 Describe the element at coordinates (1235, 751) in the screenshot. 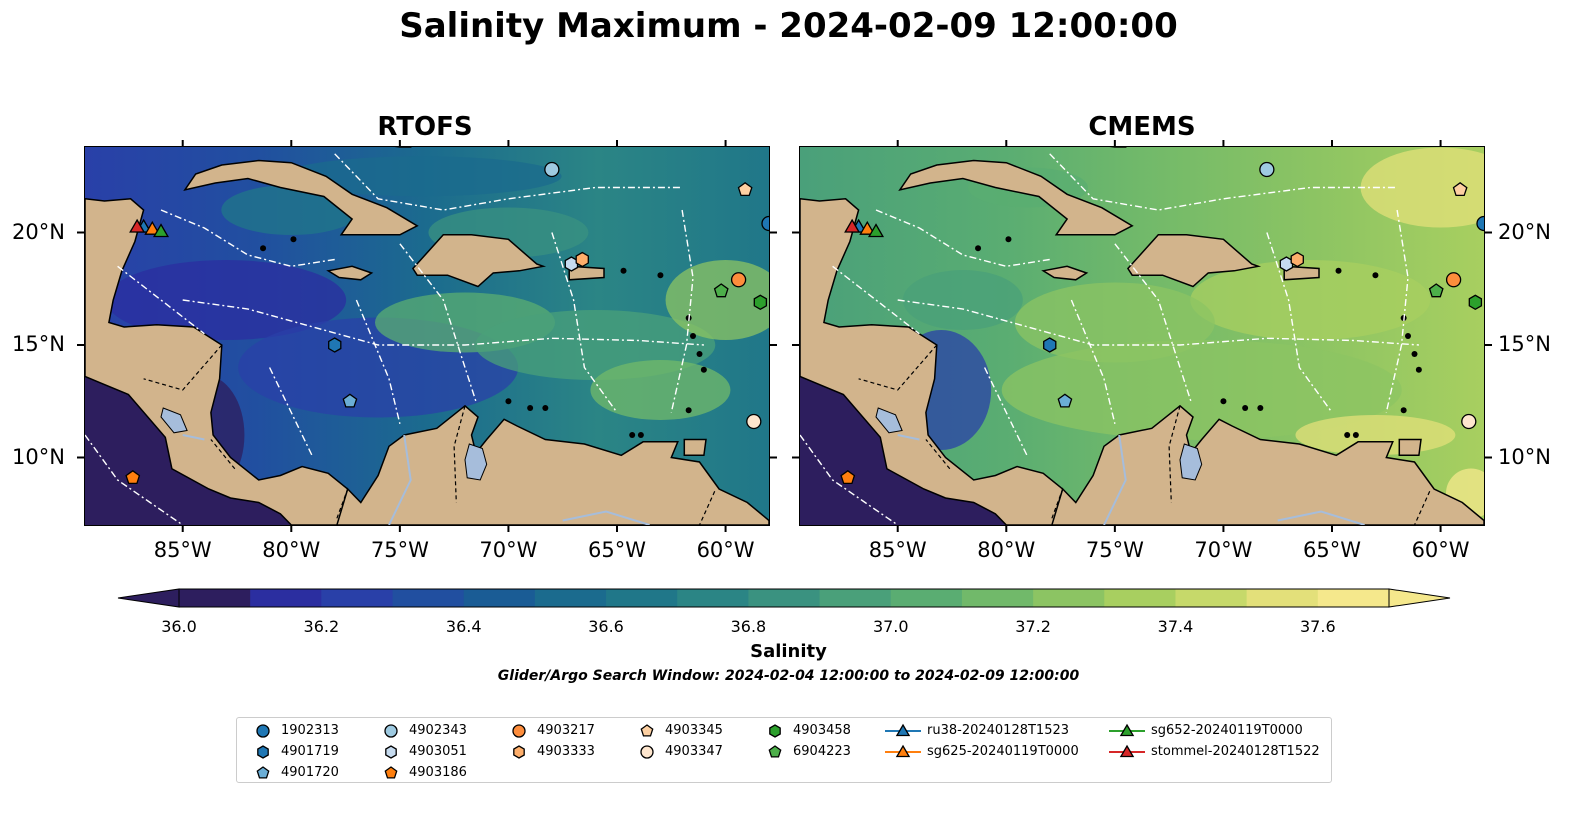

I see `legend-label: stommel-20240128T1522` at that location.